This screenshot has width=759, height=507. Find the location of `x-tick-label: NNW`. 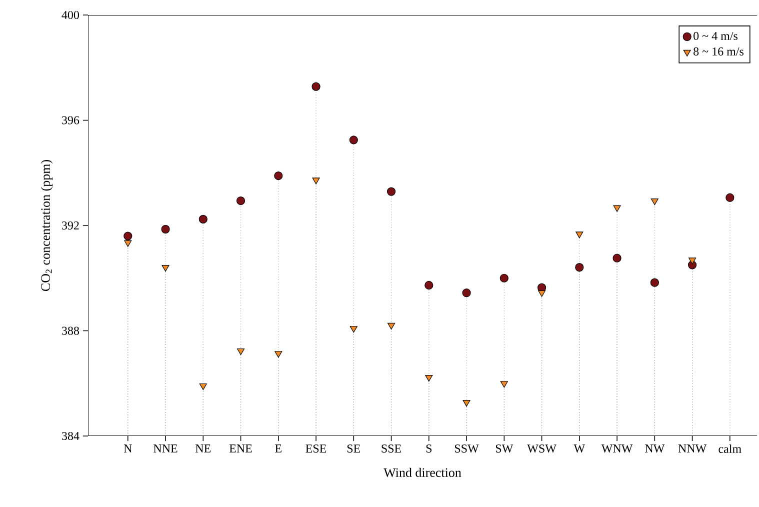

x-tick-label: NNW is located at coordinates (692, 448).